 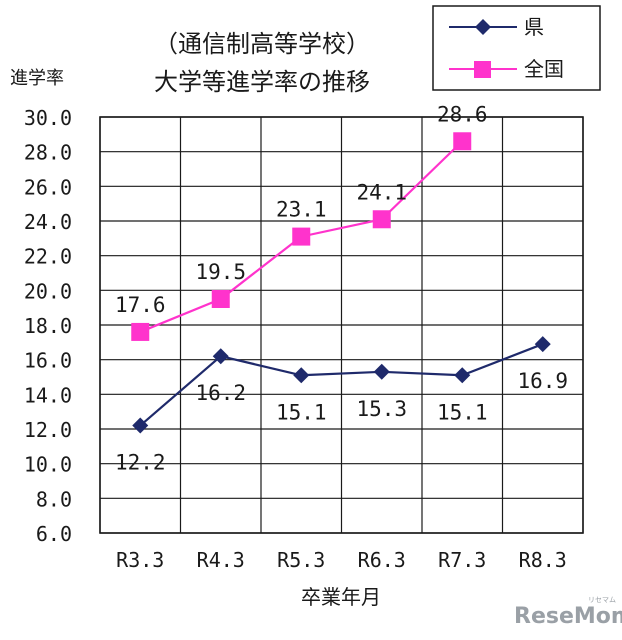 What do you see at coordinates (568, 616) in the screenshot?
I see `watermark-logo: ReseMom` at bounding box center [568, 616].